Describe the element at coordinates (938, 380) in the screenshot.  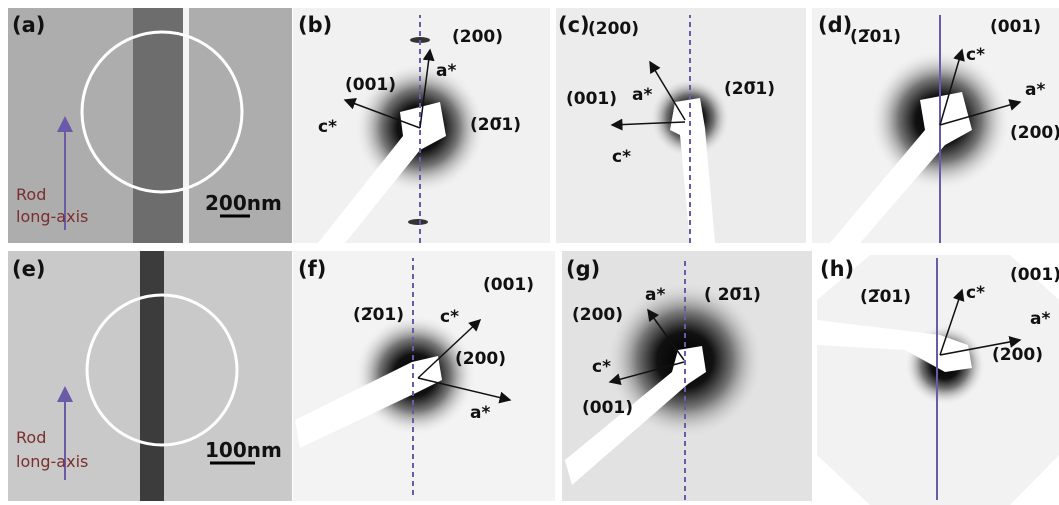
I see `panel-h: (h) (2̅01) (001) c* a* (200)` at that location.